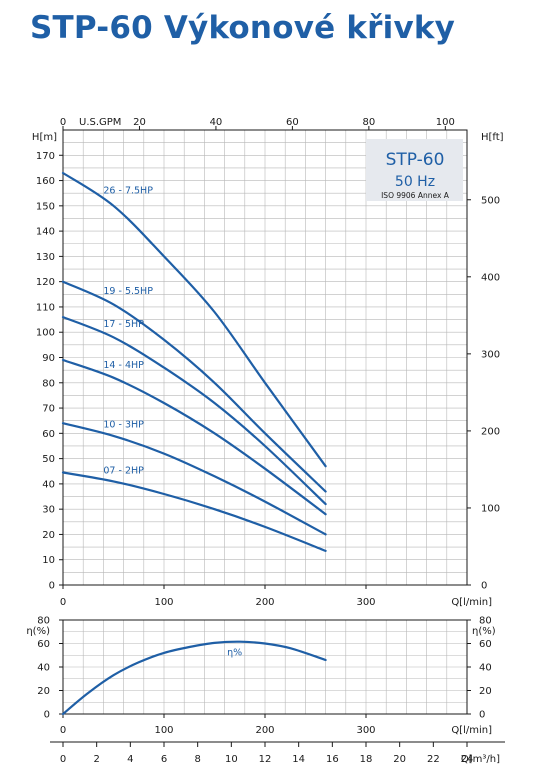 This screenshot has width=533, height=782. Describe the element at coordinates (163, 730) in the screenshot. I see `tick-label-eff-q: 100` at that location.